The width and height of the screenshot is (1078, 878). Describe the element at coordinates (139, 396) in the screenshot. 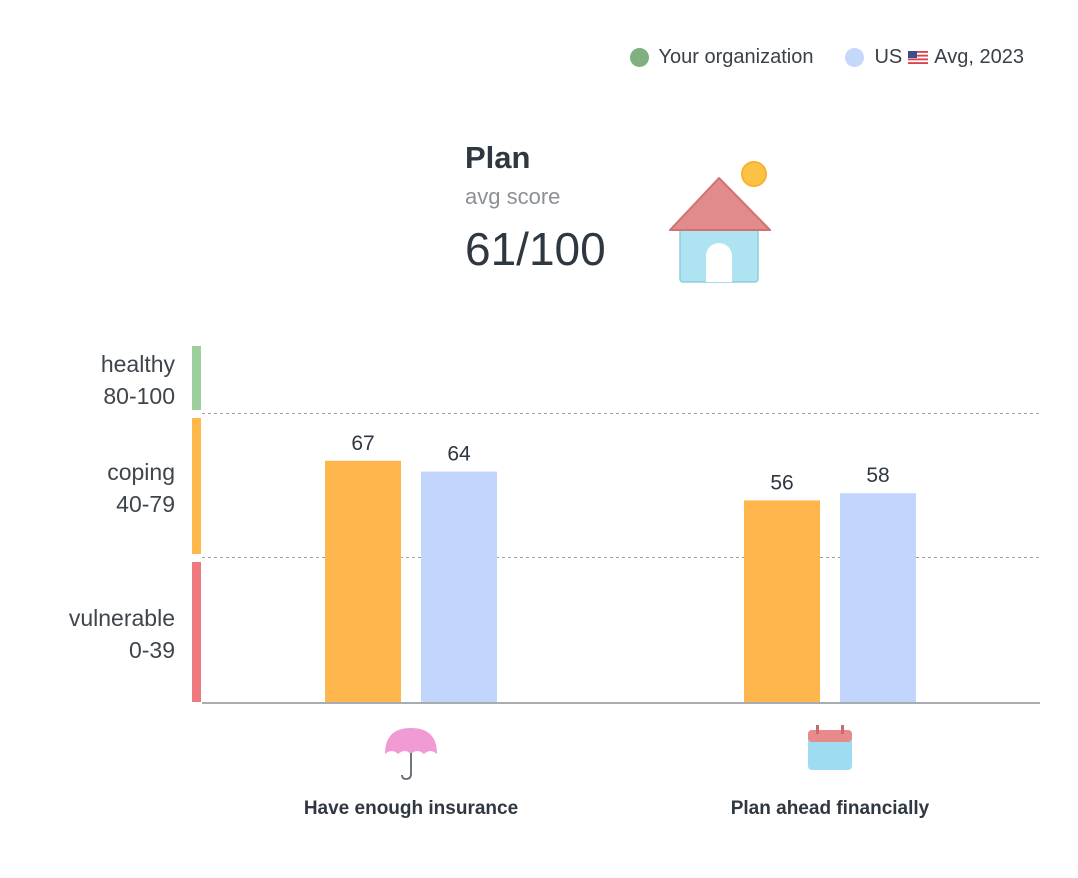

I see `band-range-healthy: 80-100` at that location.